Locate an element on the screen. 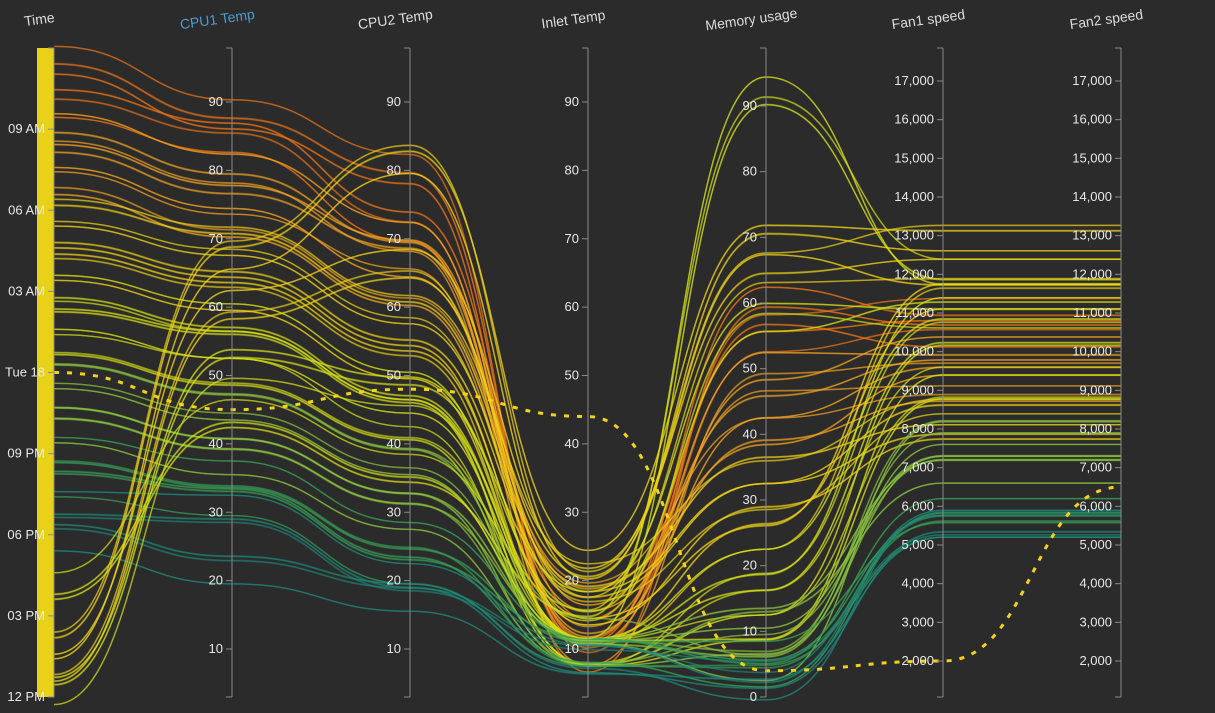  tick-label: 09 AM is located at coordinates (26, 128).